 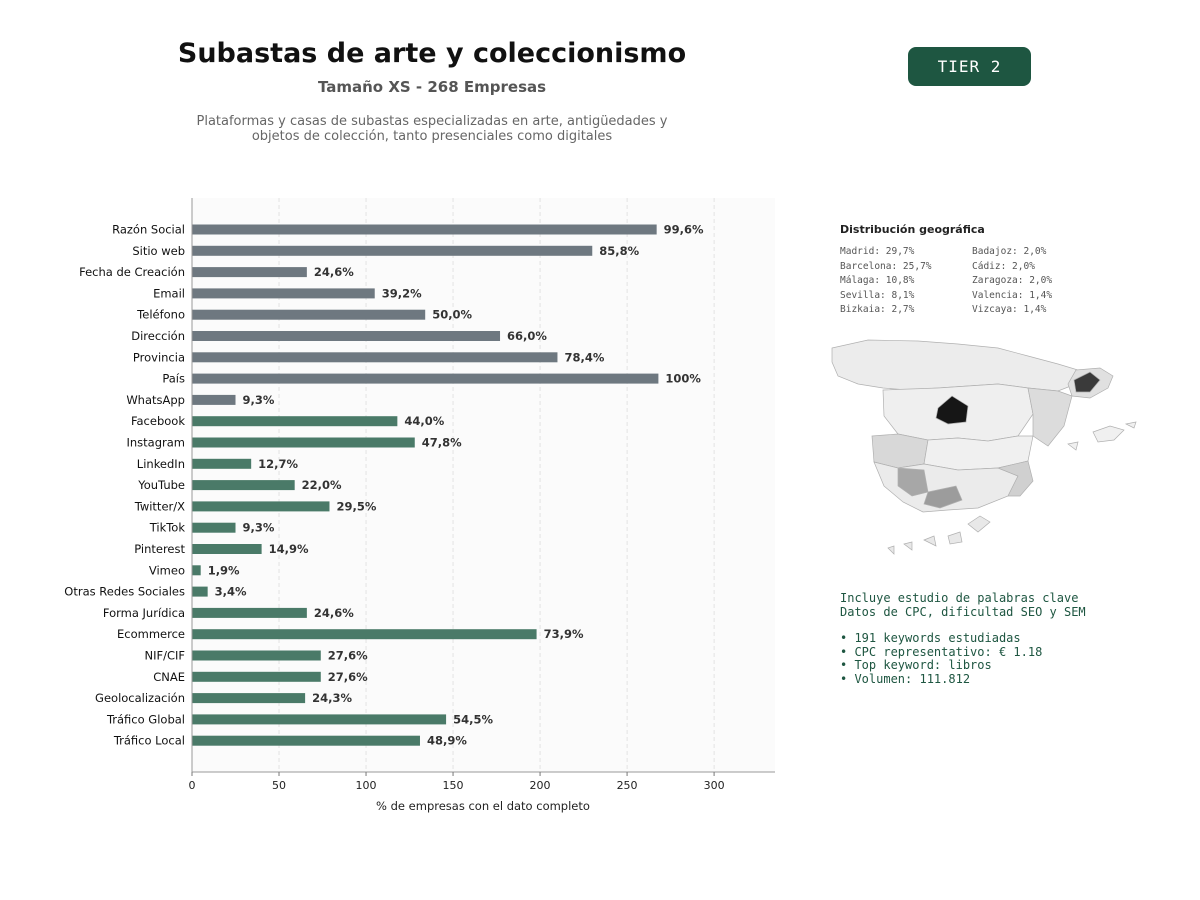 What do you see at coordinates (912, 229) in the screenshot?
I see `geo-title: Distribución geográfica` at bounding box center [912, 229].